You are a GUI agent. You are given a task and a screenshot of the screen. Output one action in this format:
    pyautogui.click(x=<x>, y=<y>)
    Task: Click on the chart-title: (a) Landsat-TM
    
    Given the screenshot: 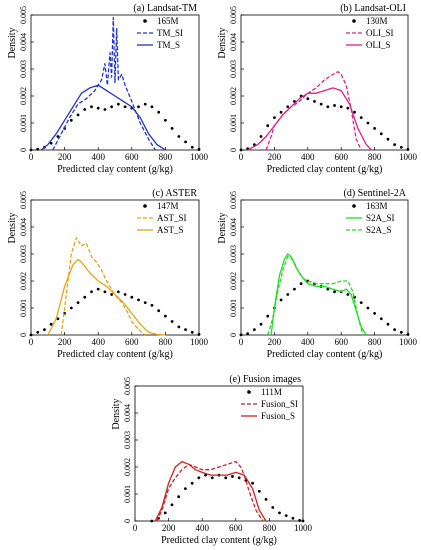 What is the action you would take?
    pyautogui.click(x=165, y=8)
    